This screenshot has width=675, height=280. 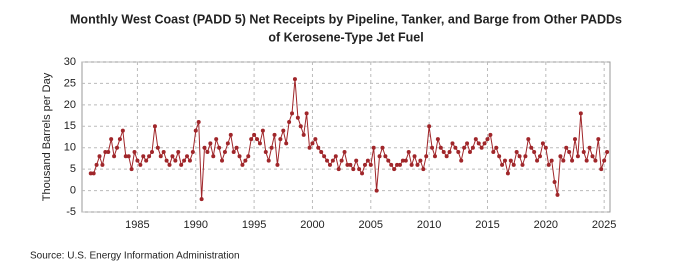 I want to click on x-tick-label: 2005, so click(x=371, y=225).